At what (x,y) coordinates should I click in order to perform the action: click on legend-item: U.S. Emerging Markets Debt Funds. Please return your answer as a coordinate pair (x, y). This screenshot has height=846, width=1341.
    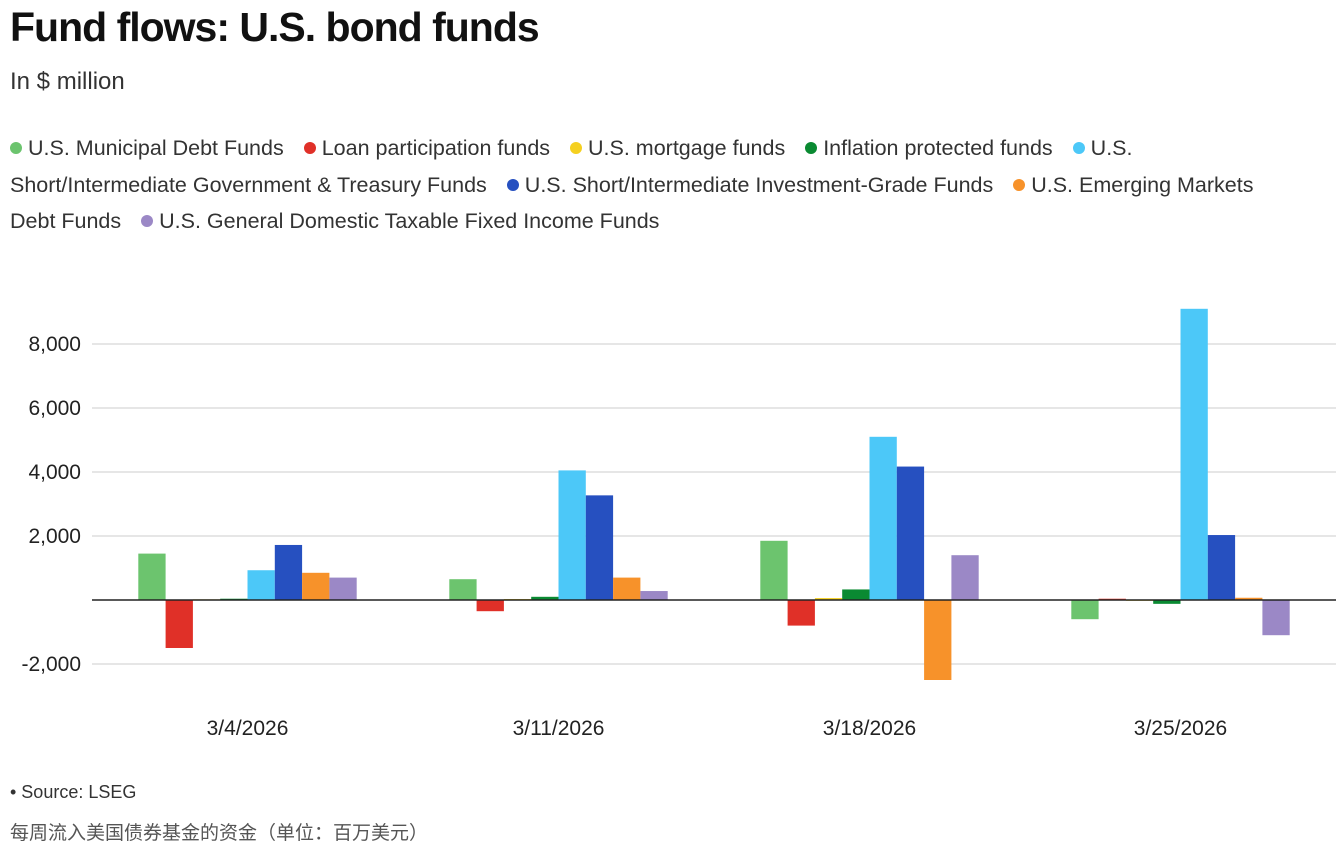
    Looking at the image, I should click on (631, 203).